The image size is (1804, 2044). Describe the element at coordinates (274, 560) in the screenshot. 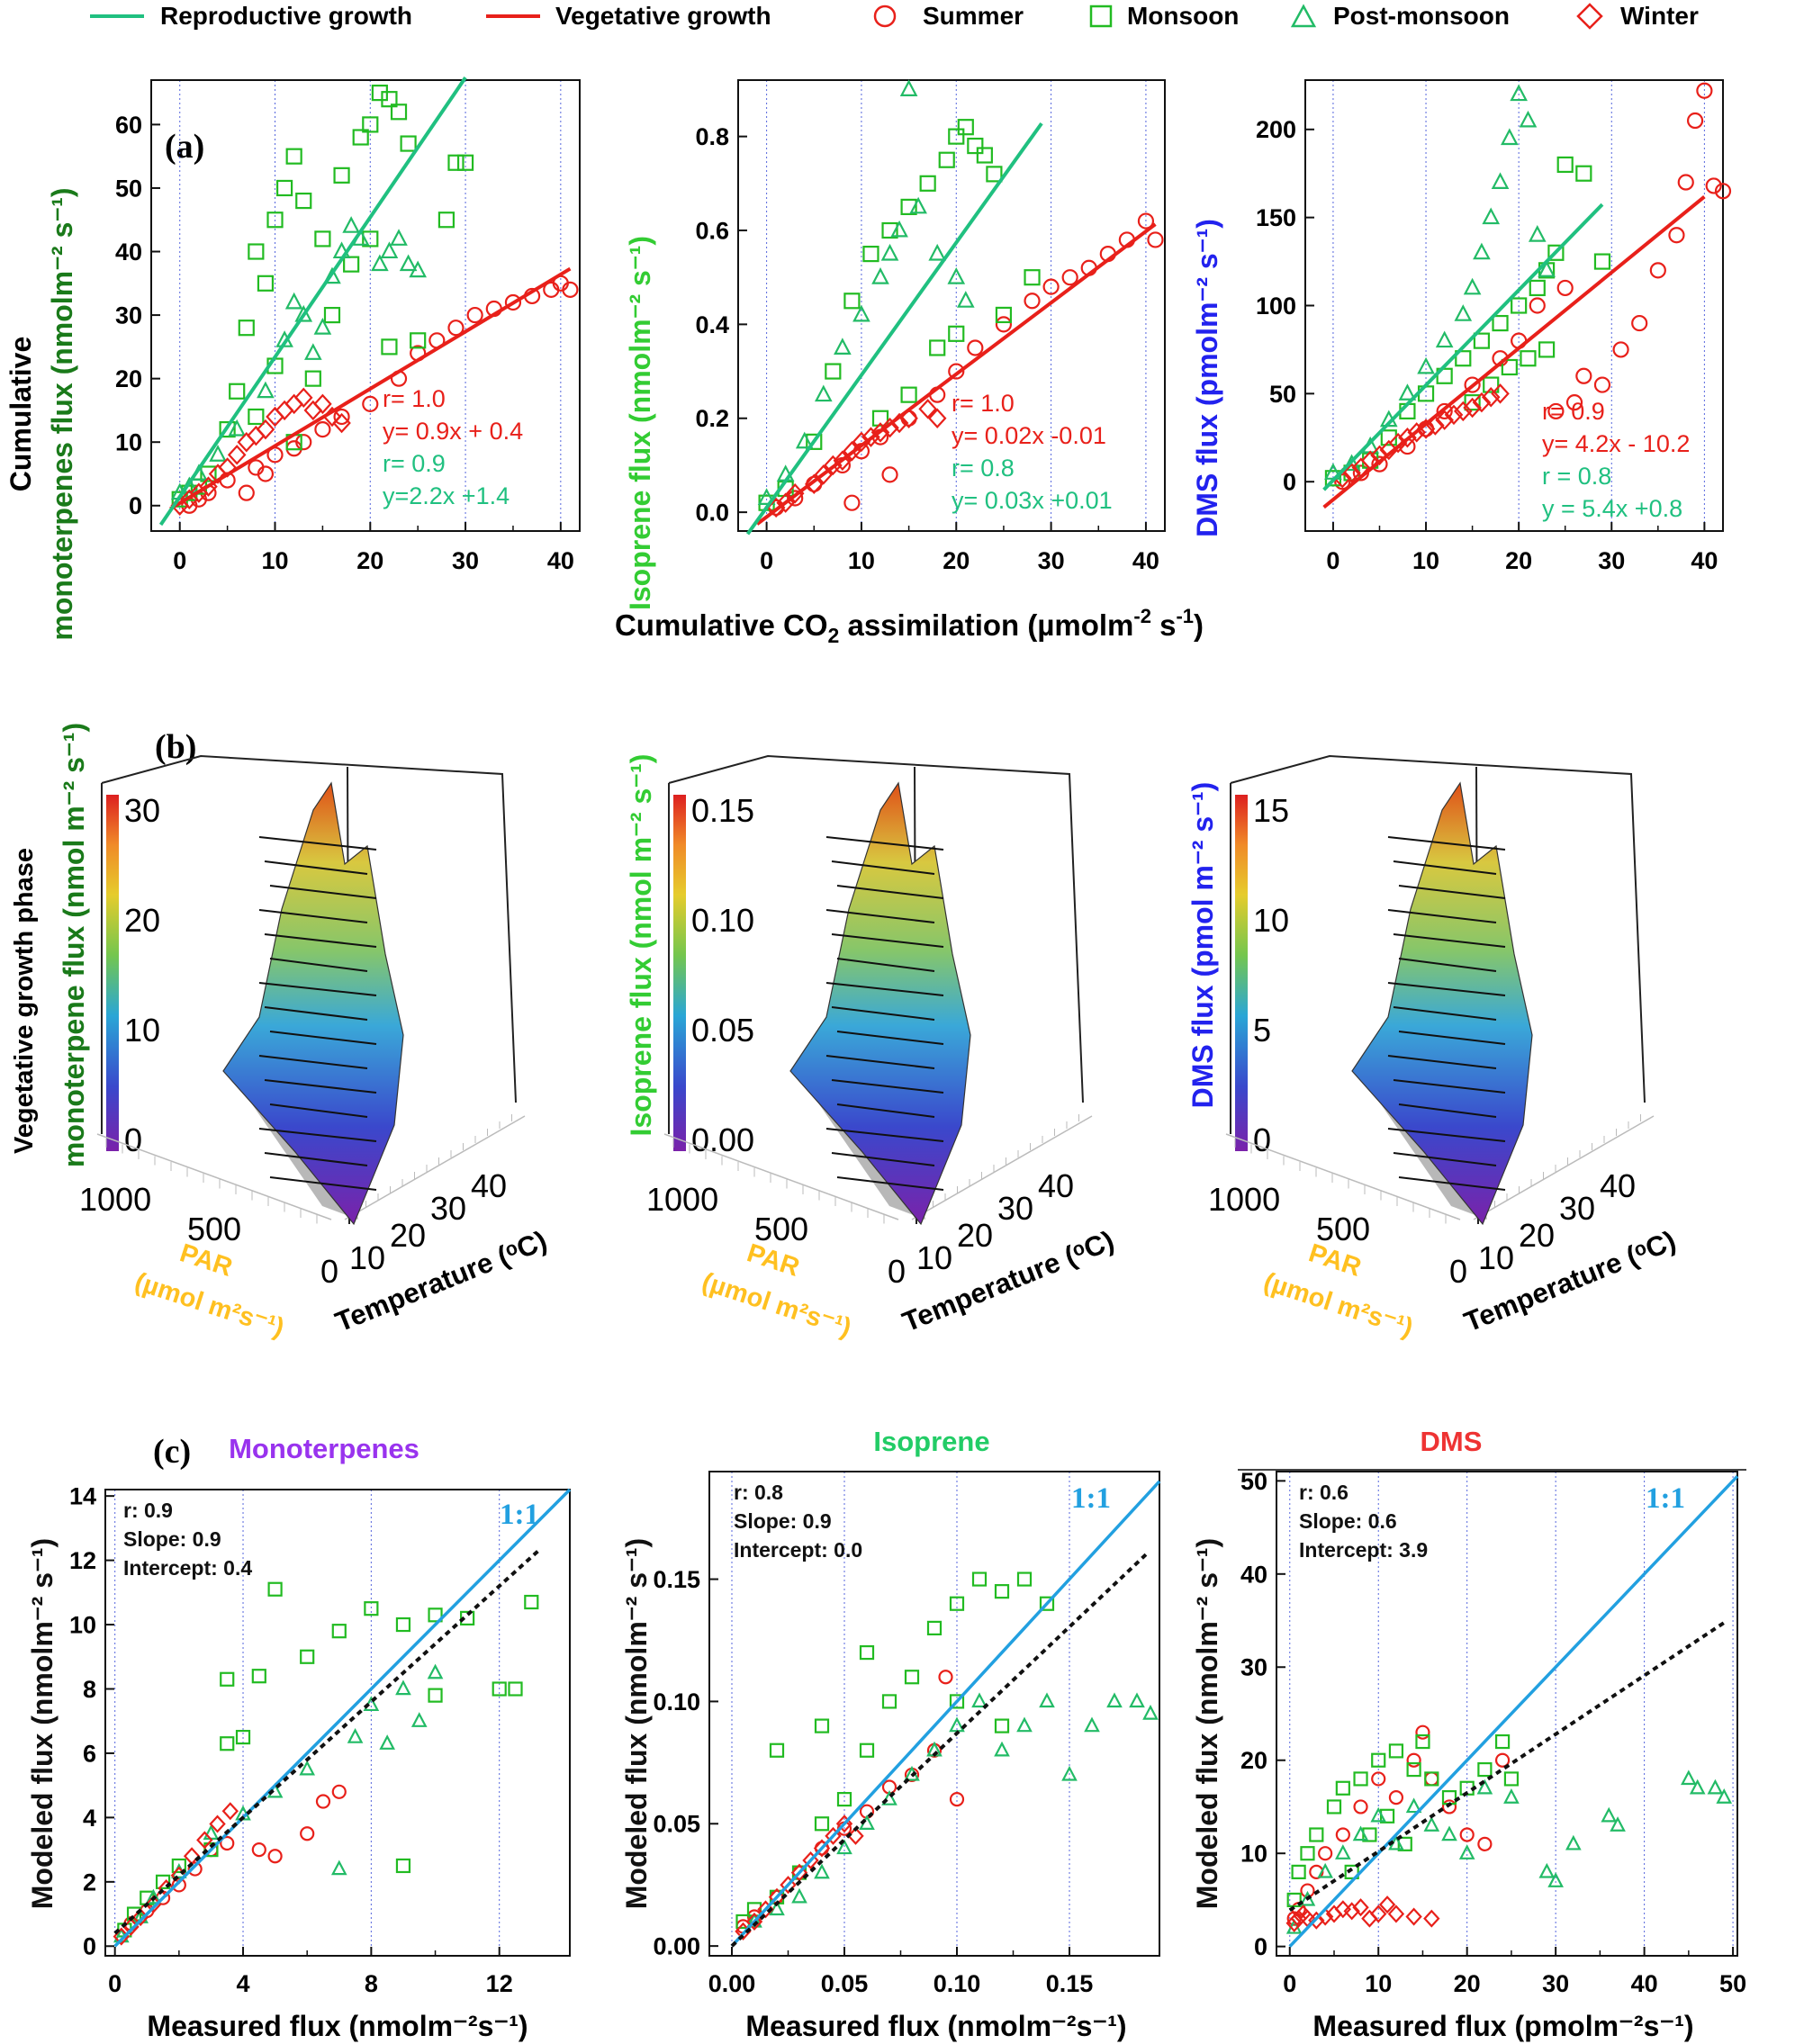

I see `x-tick-label: 10` at that location.